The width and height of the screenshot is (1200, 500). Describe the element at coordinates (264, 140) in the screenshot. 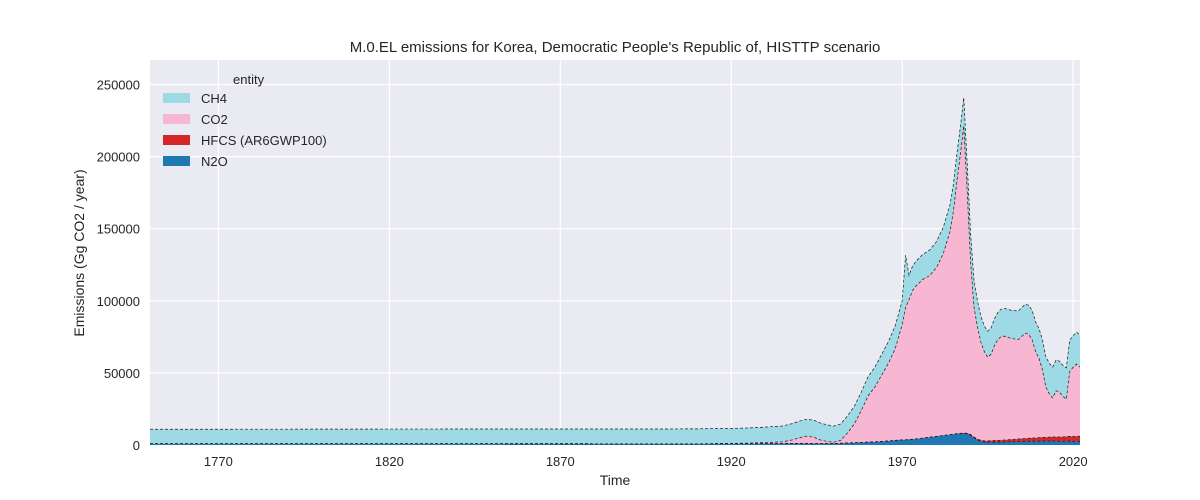

I see `legend-label: HFCS (AR6GWP100)` at that location.